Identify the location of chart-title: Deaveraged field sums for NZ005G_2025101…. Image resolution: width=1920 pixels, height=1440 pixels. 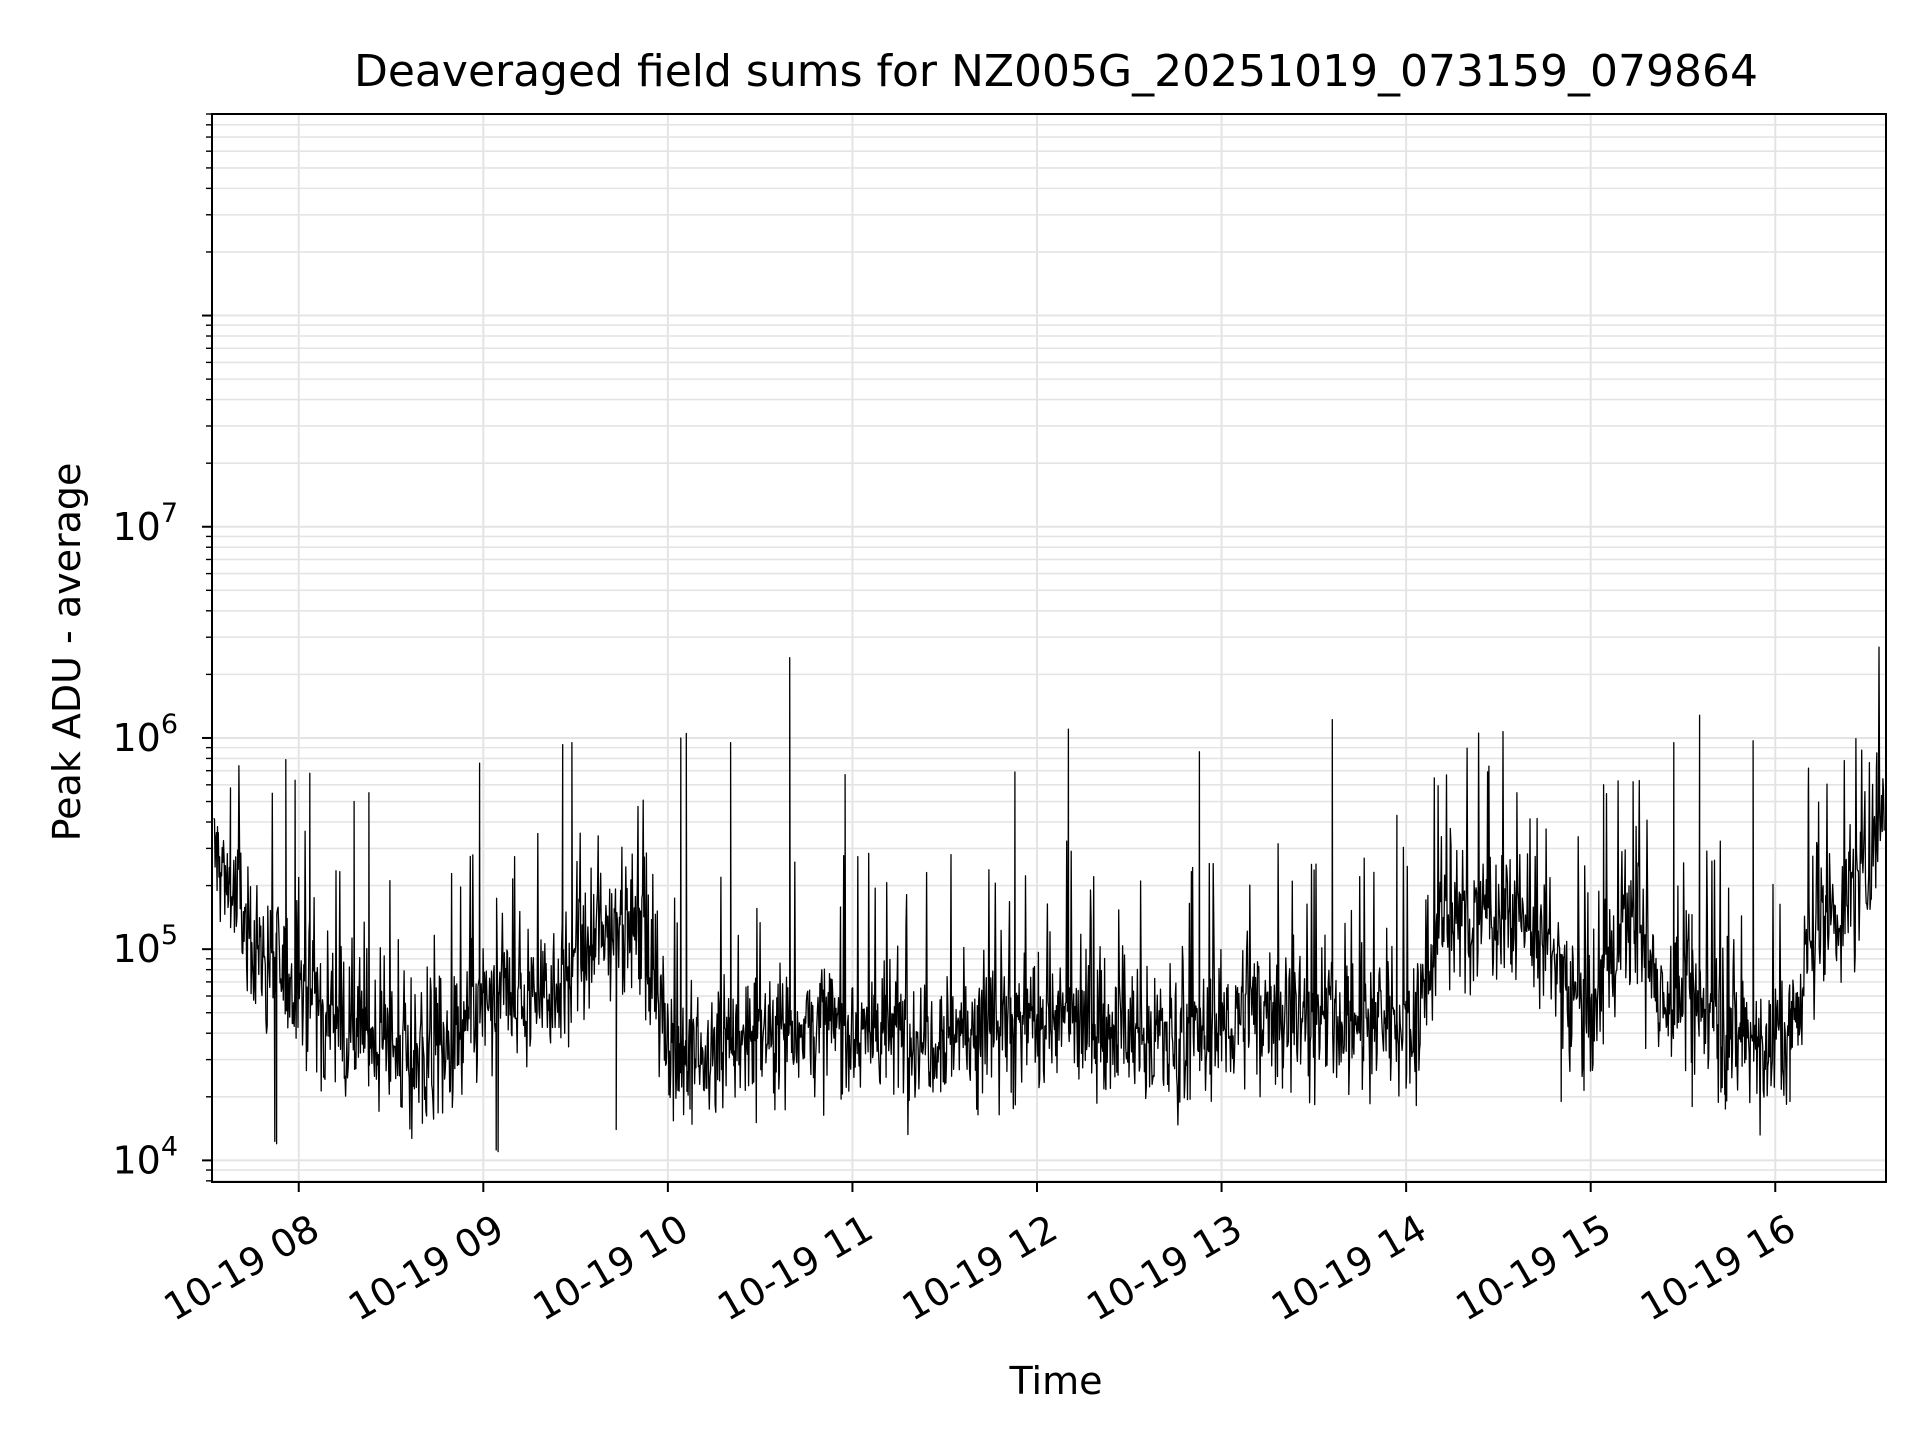
(1056, 71).